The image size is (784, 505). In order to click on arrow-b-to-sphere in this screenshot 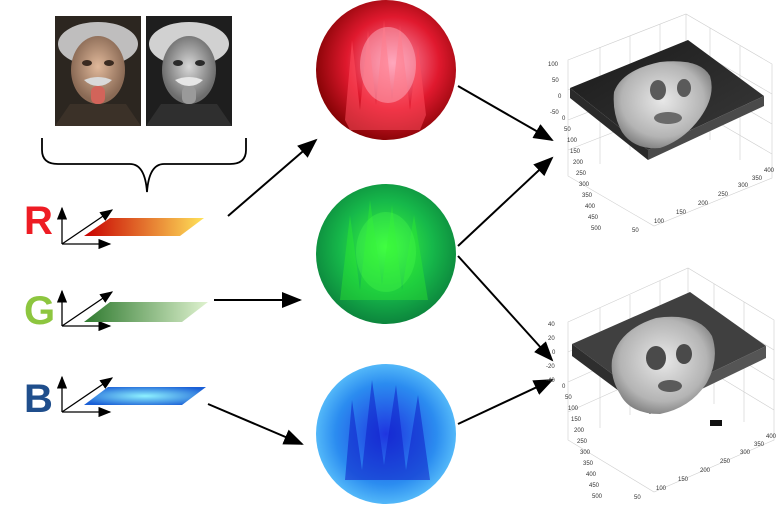, I will do `click(255, 424)`.